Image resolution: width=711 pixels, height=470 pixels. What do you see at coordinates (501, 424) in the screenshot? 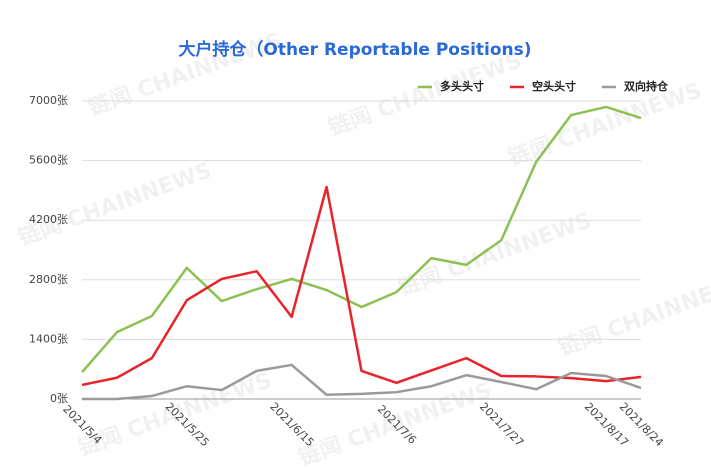
I see `x-tick-label: 2021/7/27` at bounding box center [501, 424].